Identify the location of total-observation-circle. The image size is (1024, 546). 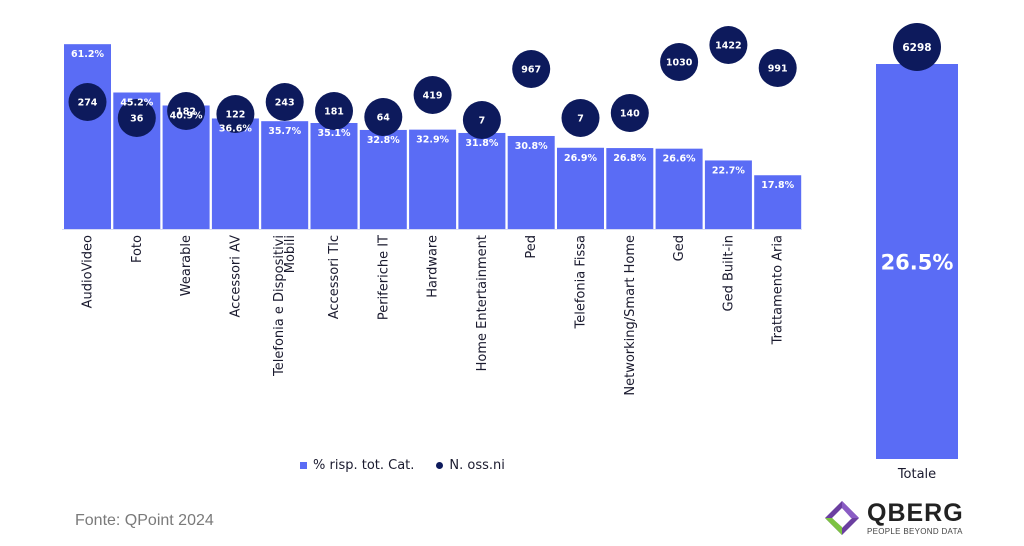
(917, 47).